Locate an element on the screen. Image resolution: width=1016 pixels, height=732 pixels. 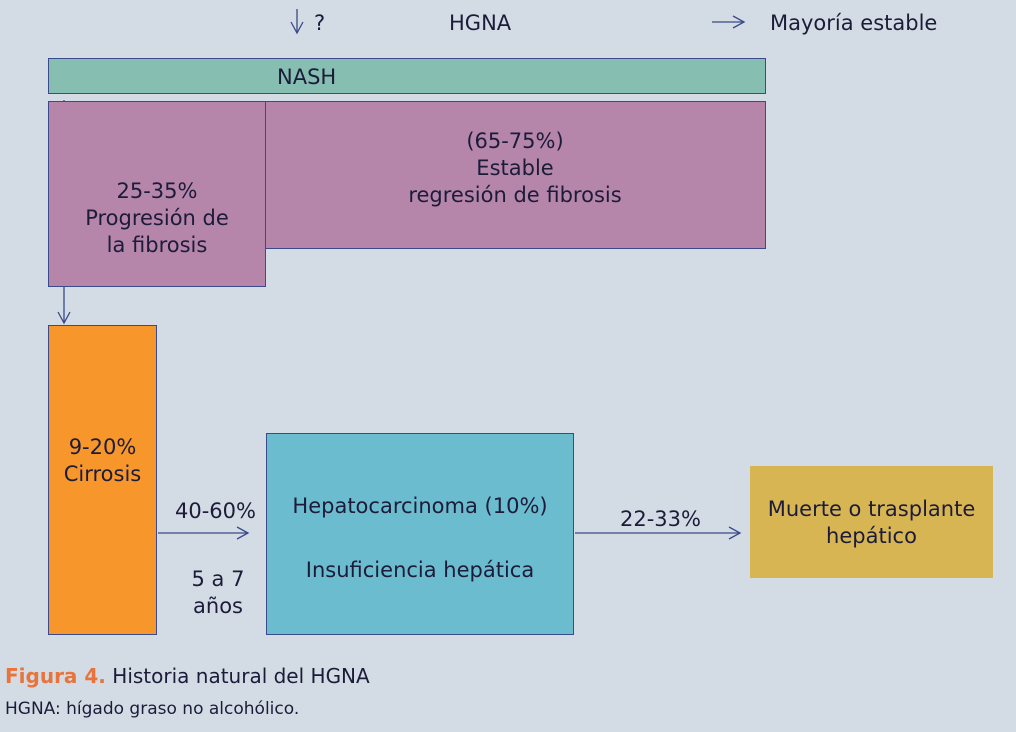
stable-box: (65-75%) Estable regresión de fibrosis is located at coordinates (515, 175).